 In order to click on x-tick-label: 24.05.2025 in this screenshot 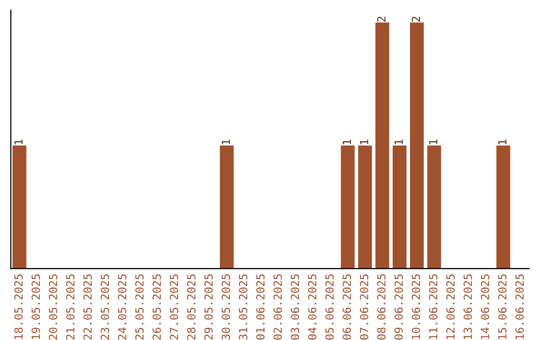, I will do `click(122, 307)`.